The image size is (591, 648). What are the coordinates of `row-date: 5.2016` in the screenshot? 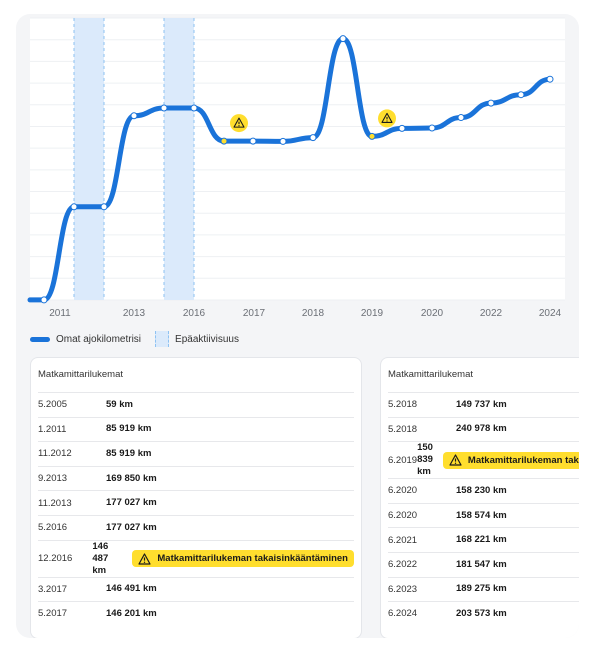 It's located at (53, 528).